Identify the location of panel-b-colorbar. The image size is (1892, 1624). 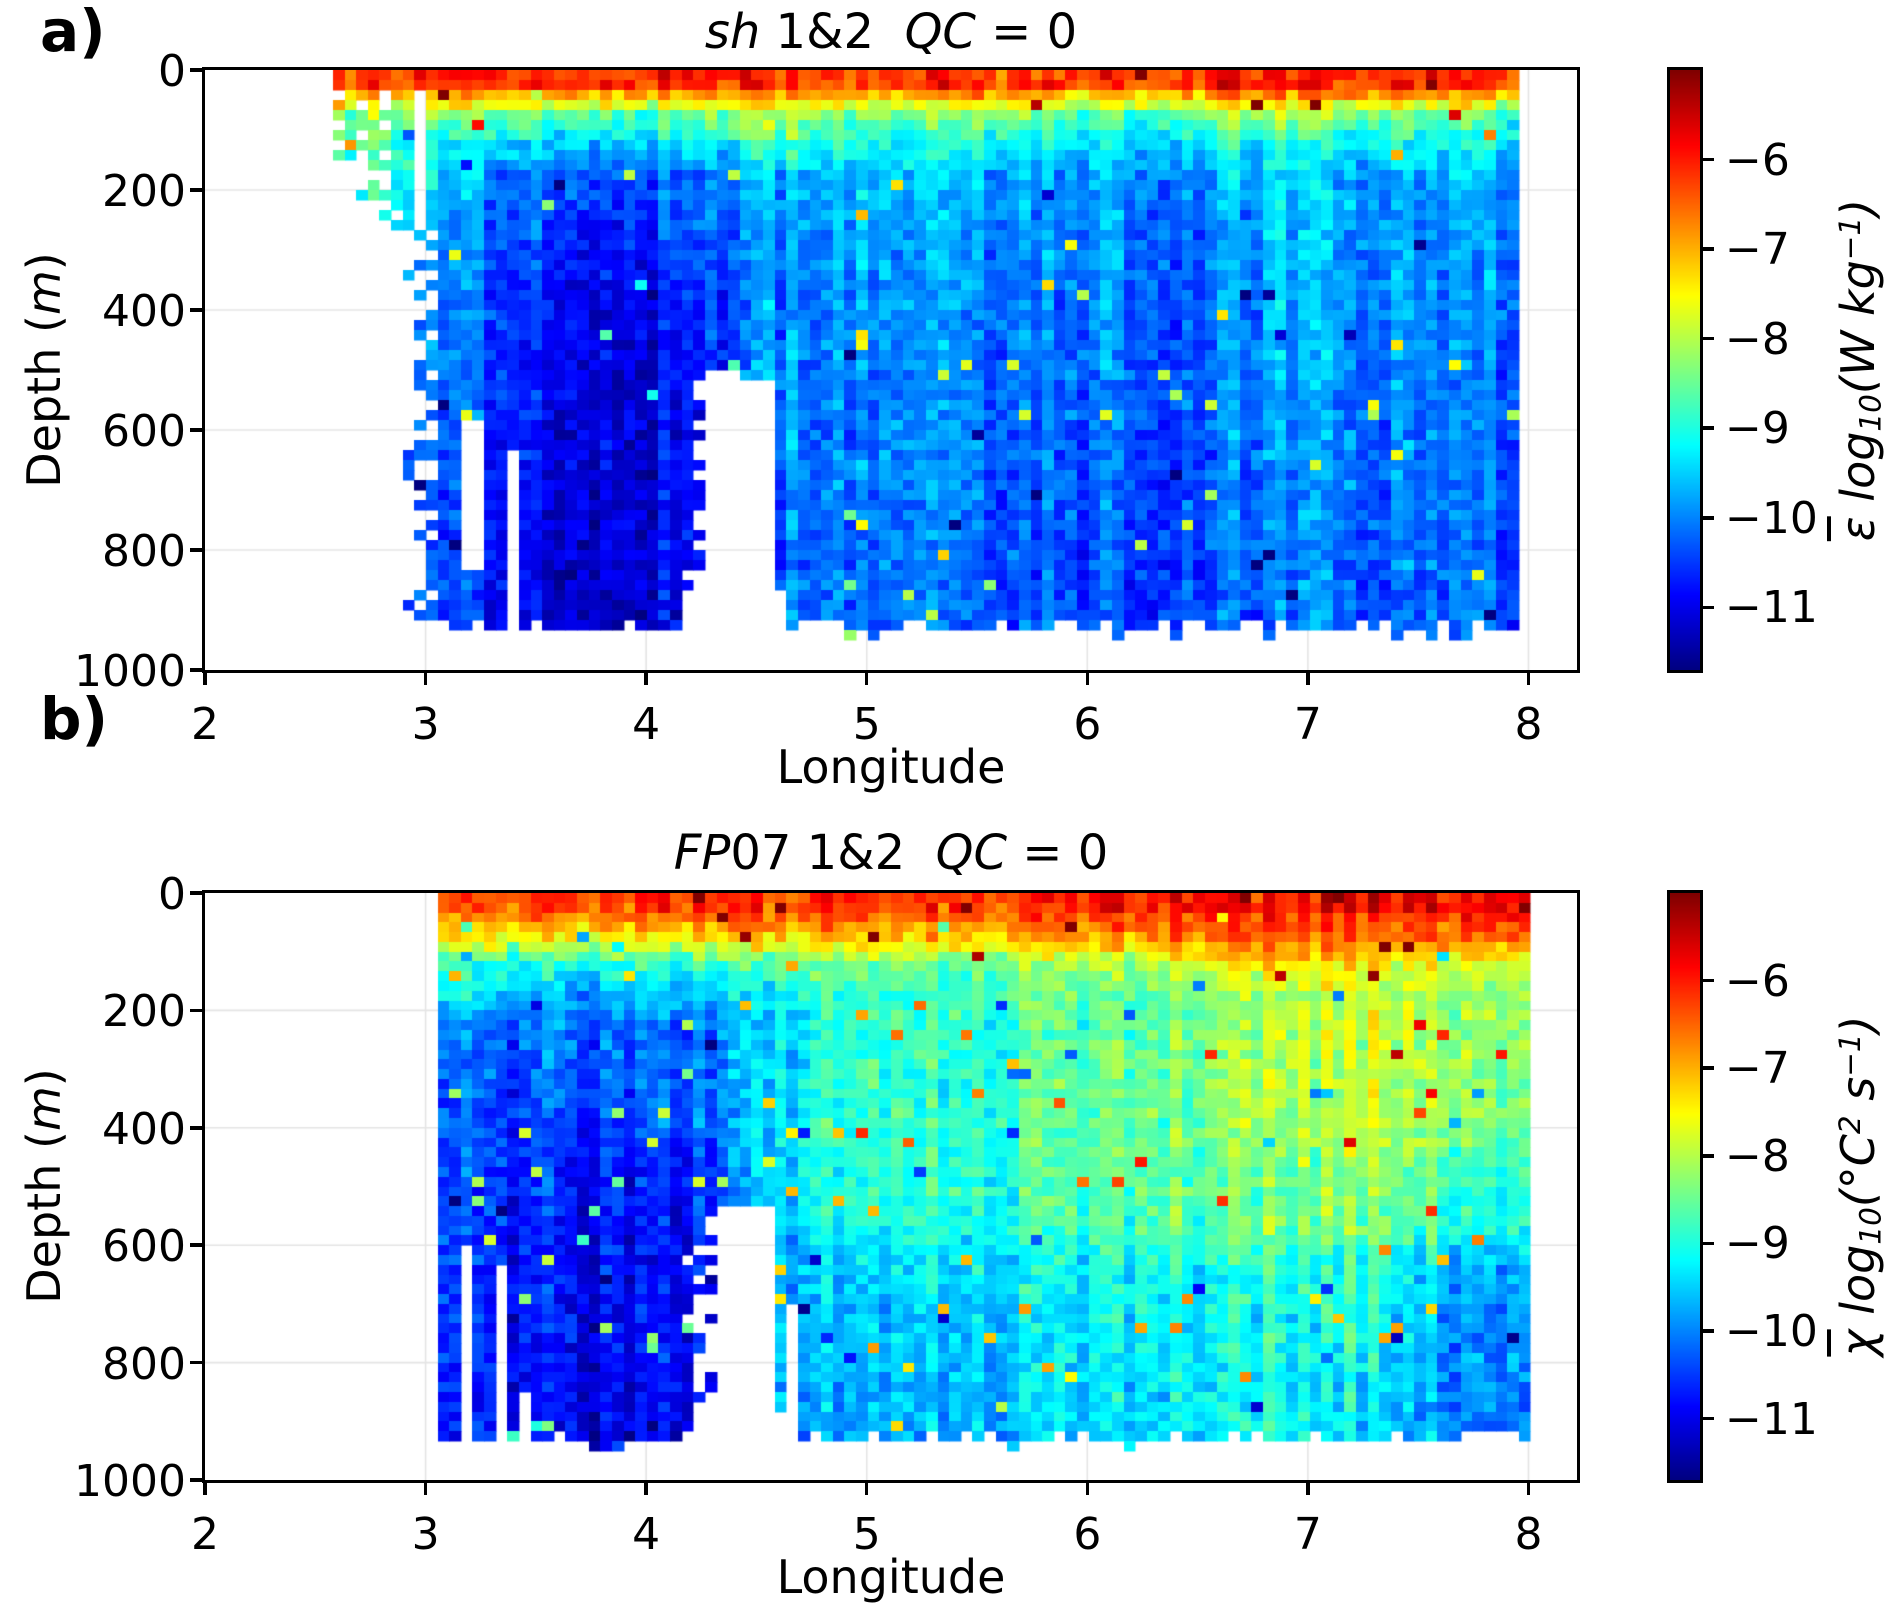
(1685, 1186).